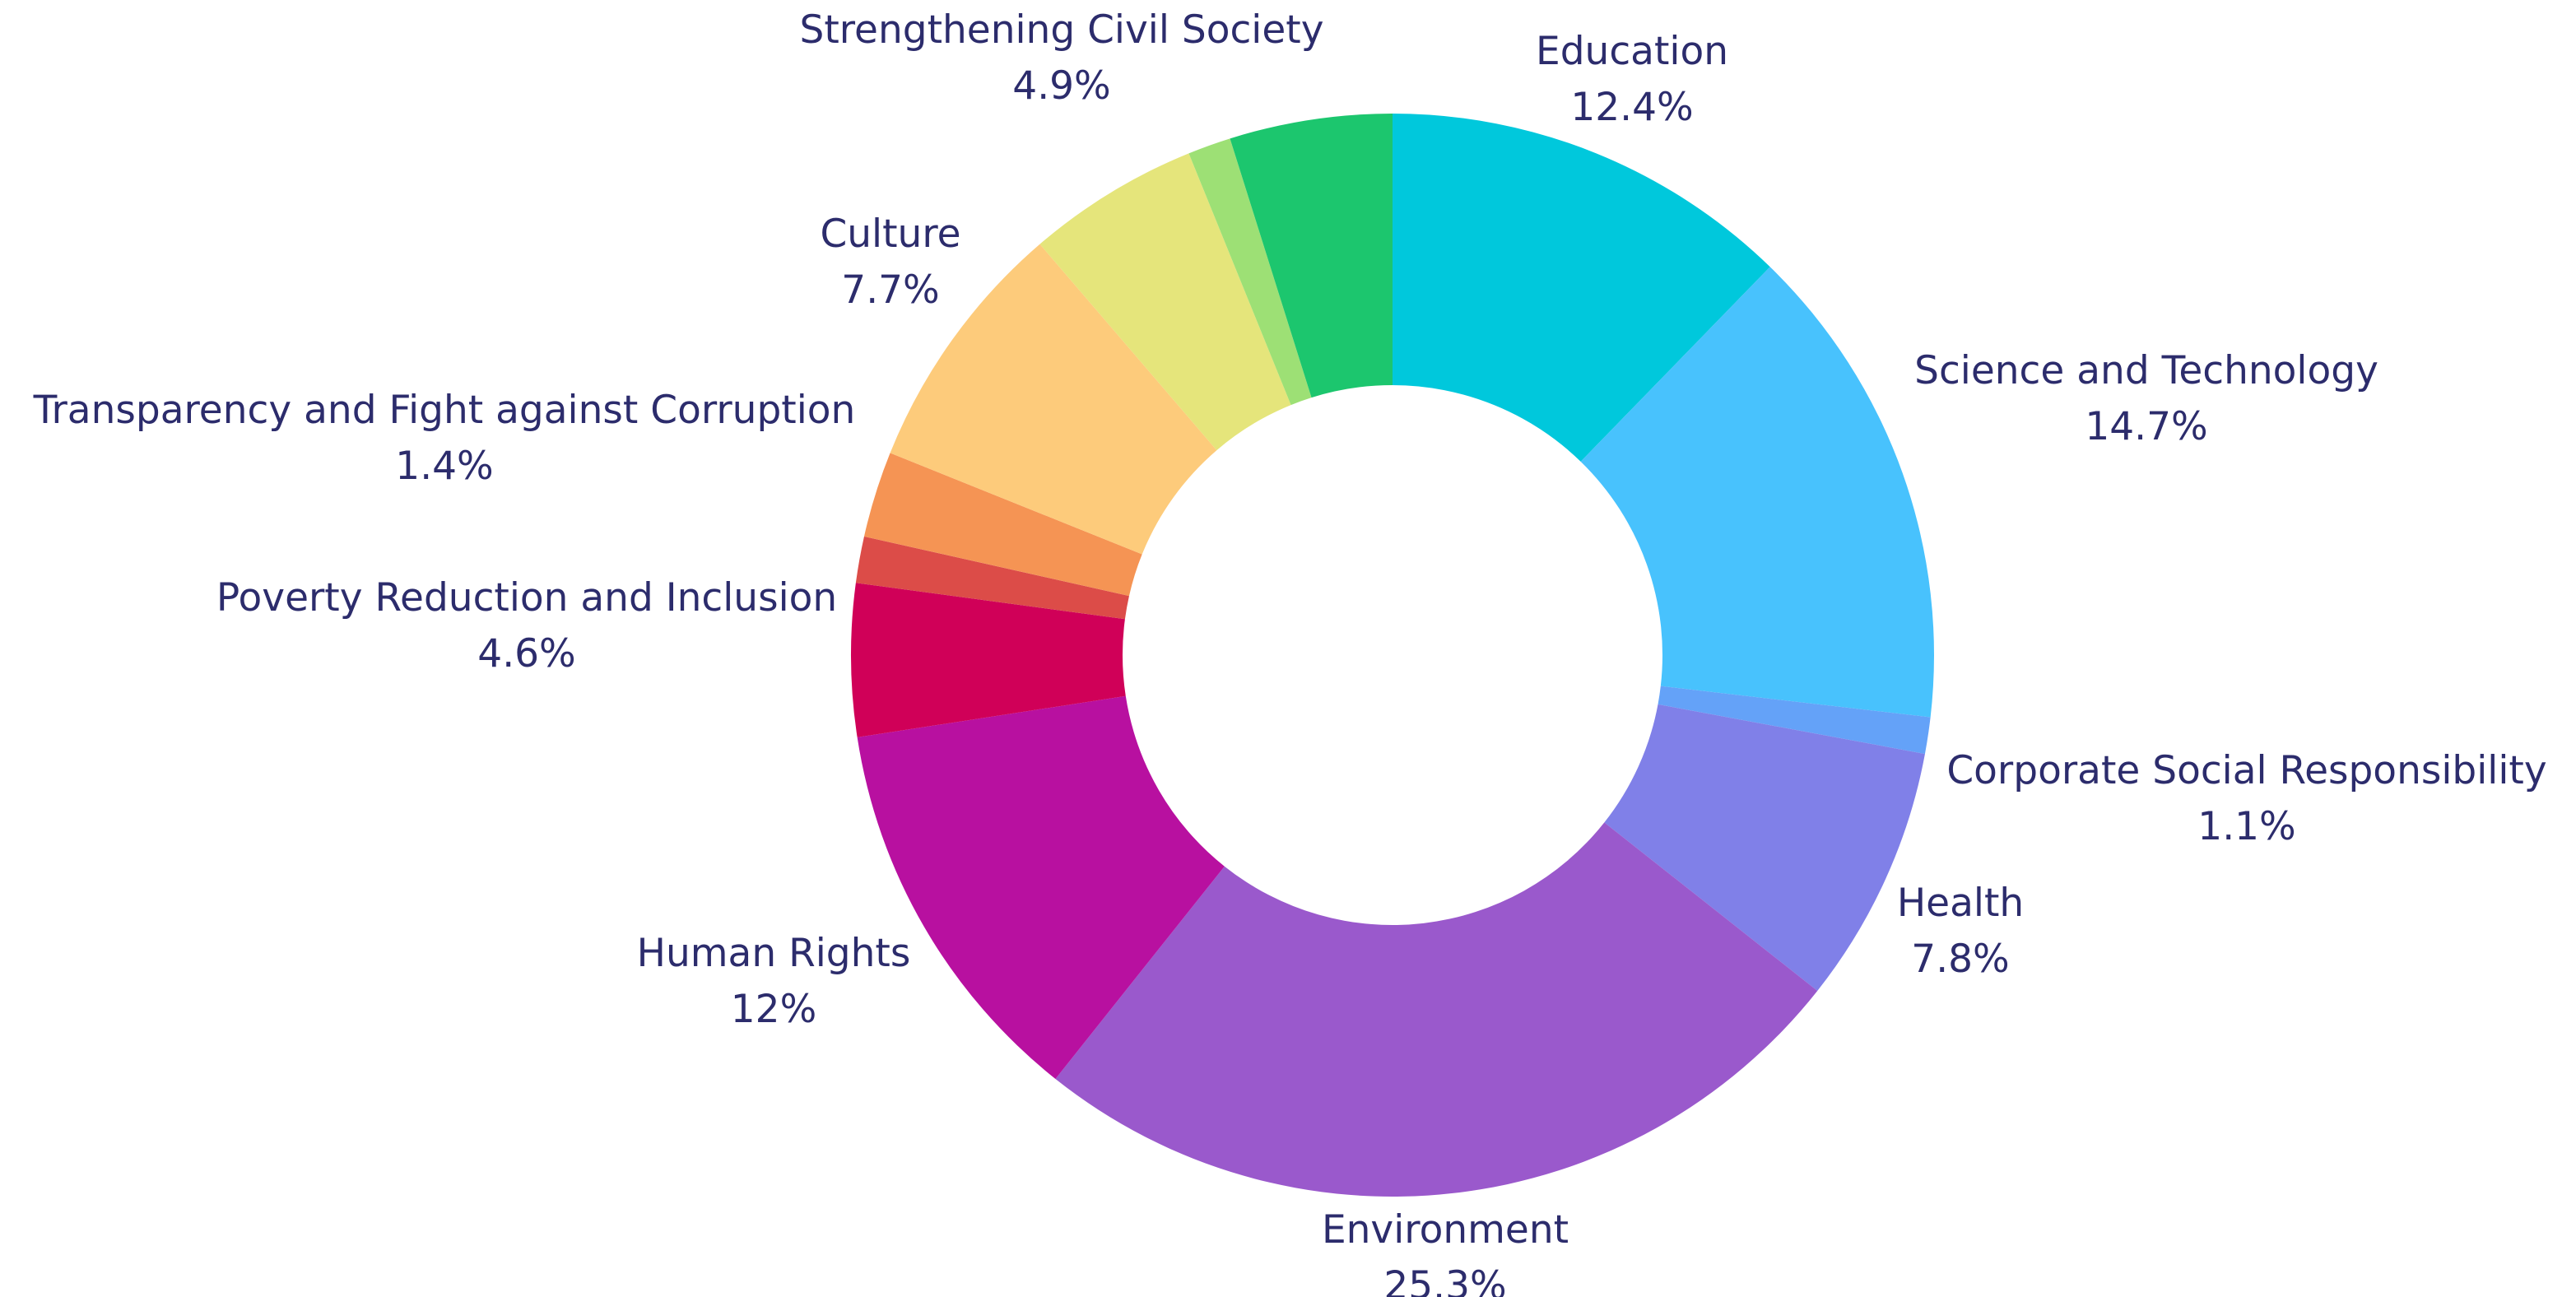 The width and height of the screenshot is (2576, 1297). Describe the element at coordinates (2246, 827) in the screenshot. I see `slice-value-corporate-social-responsibility: 1.1%` at that location.